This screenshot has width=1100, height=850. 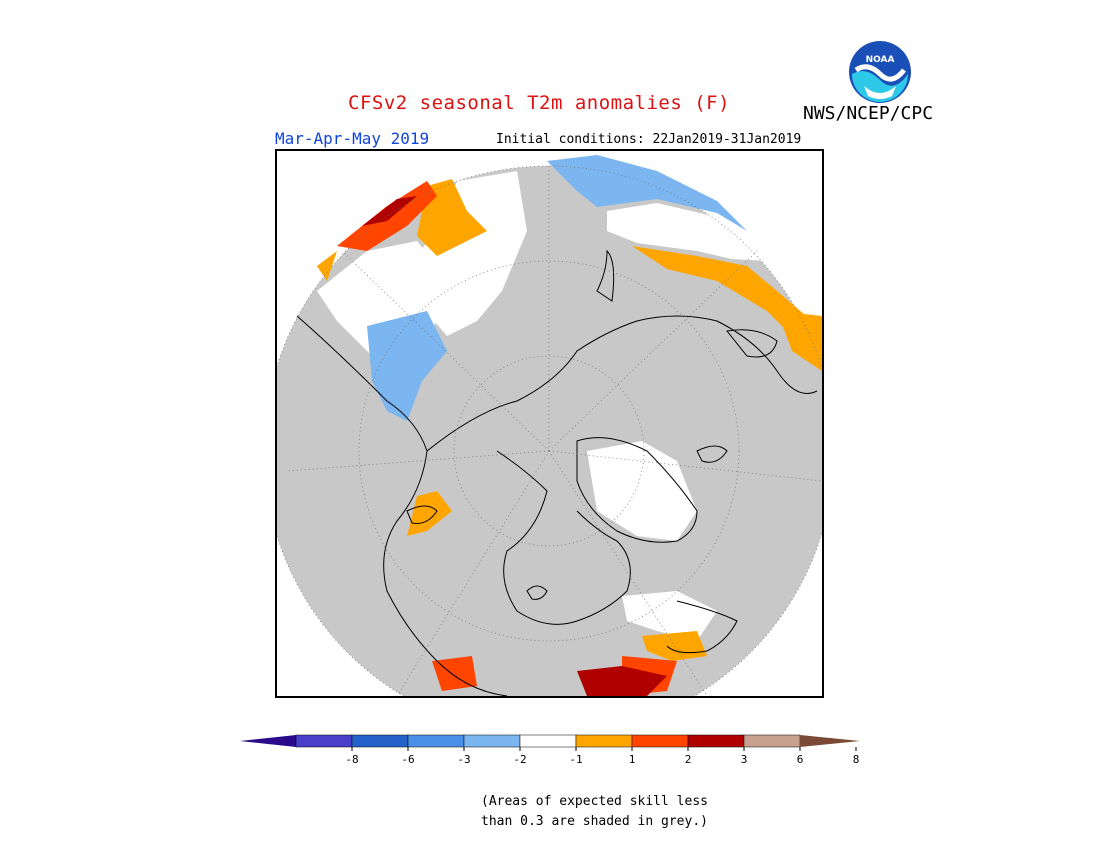 What do you see at coordinates (352, 138) in the screenshot?
I see `season-label: Mar-Apr-May 2019` at bounding box center [352, 138].